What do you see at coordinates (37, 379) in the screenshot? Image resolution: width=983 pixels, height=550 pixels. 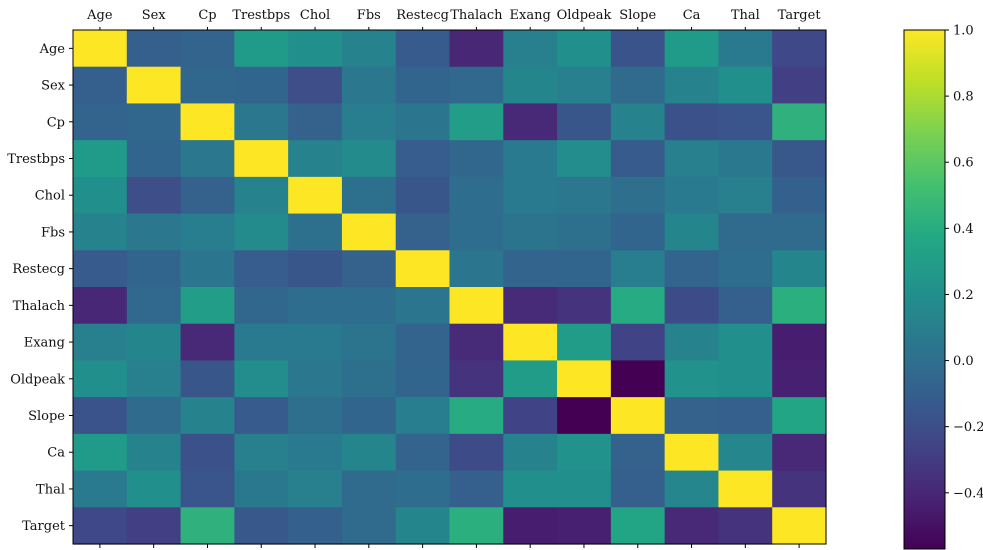 I see `y-tick-label: Oldpeak` at bounding box center [37, 379].